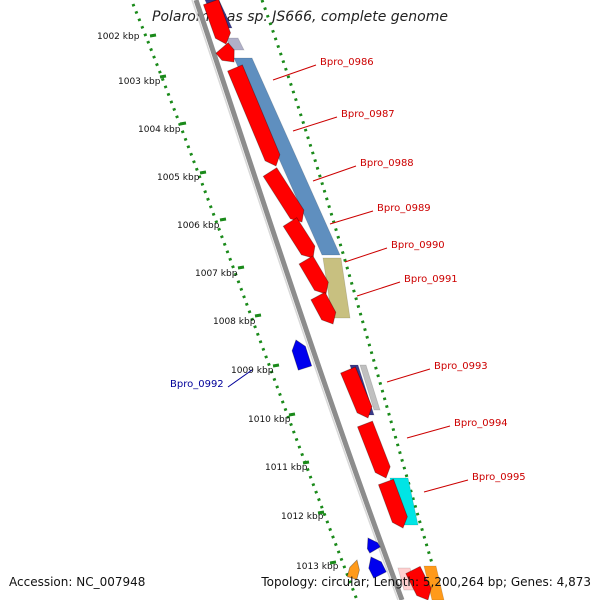 This screenshot has width=600, height=600. What do you see at coordinates (178, 178) in the screenshot?
I see `scale-label: 1005 kbp` at bounding box center [178, 178].